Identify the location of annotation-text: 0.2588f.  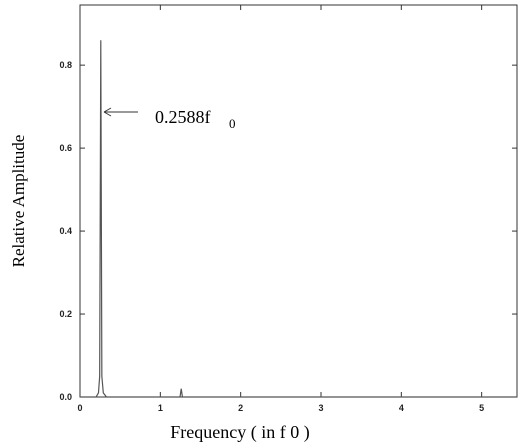
(183, 117).